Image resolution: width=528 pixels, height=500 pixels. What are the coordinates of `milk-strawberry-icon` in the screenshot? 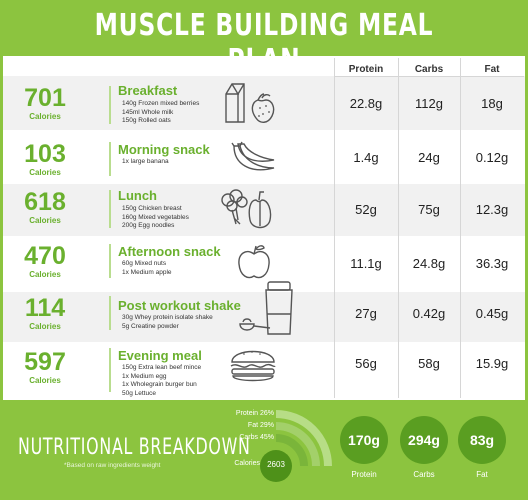 It's located at (250, 103).